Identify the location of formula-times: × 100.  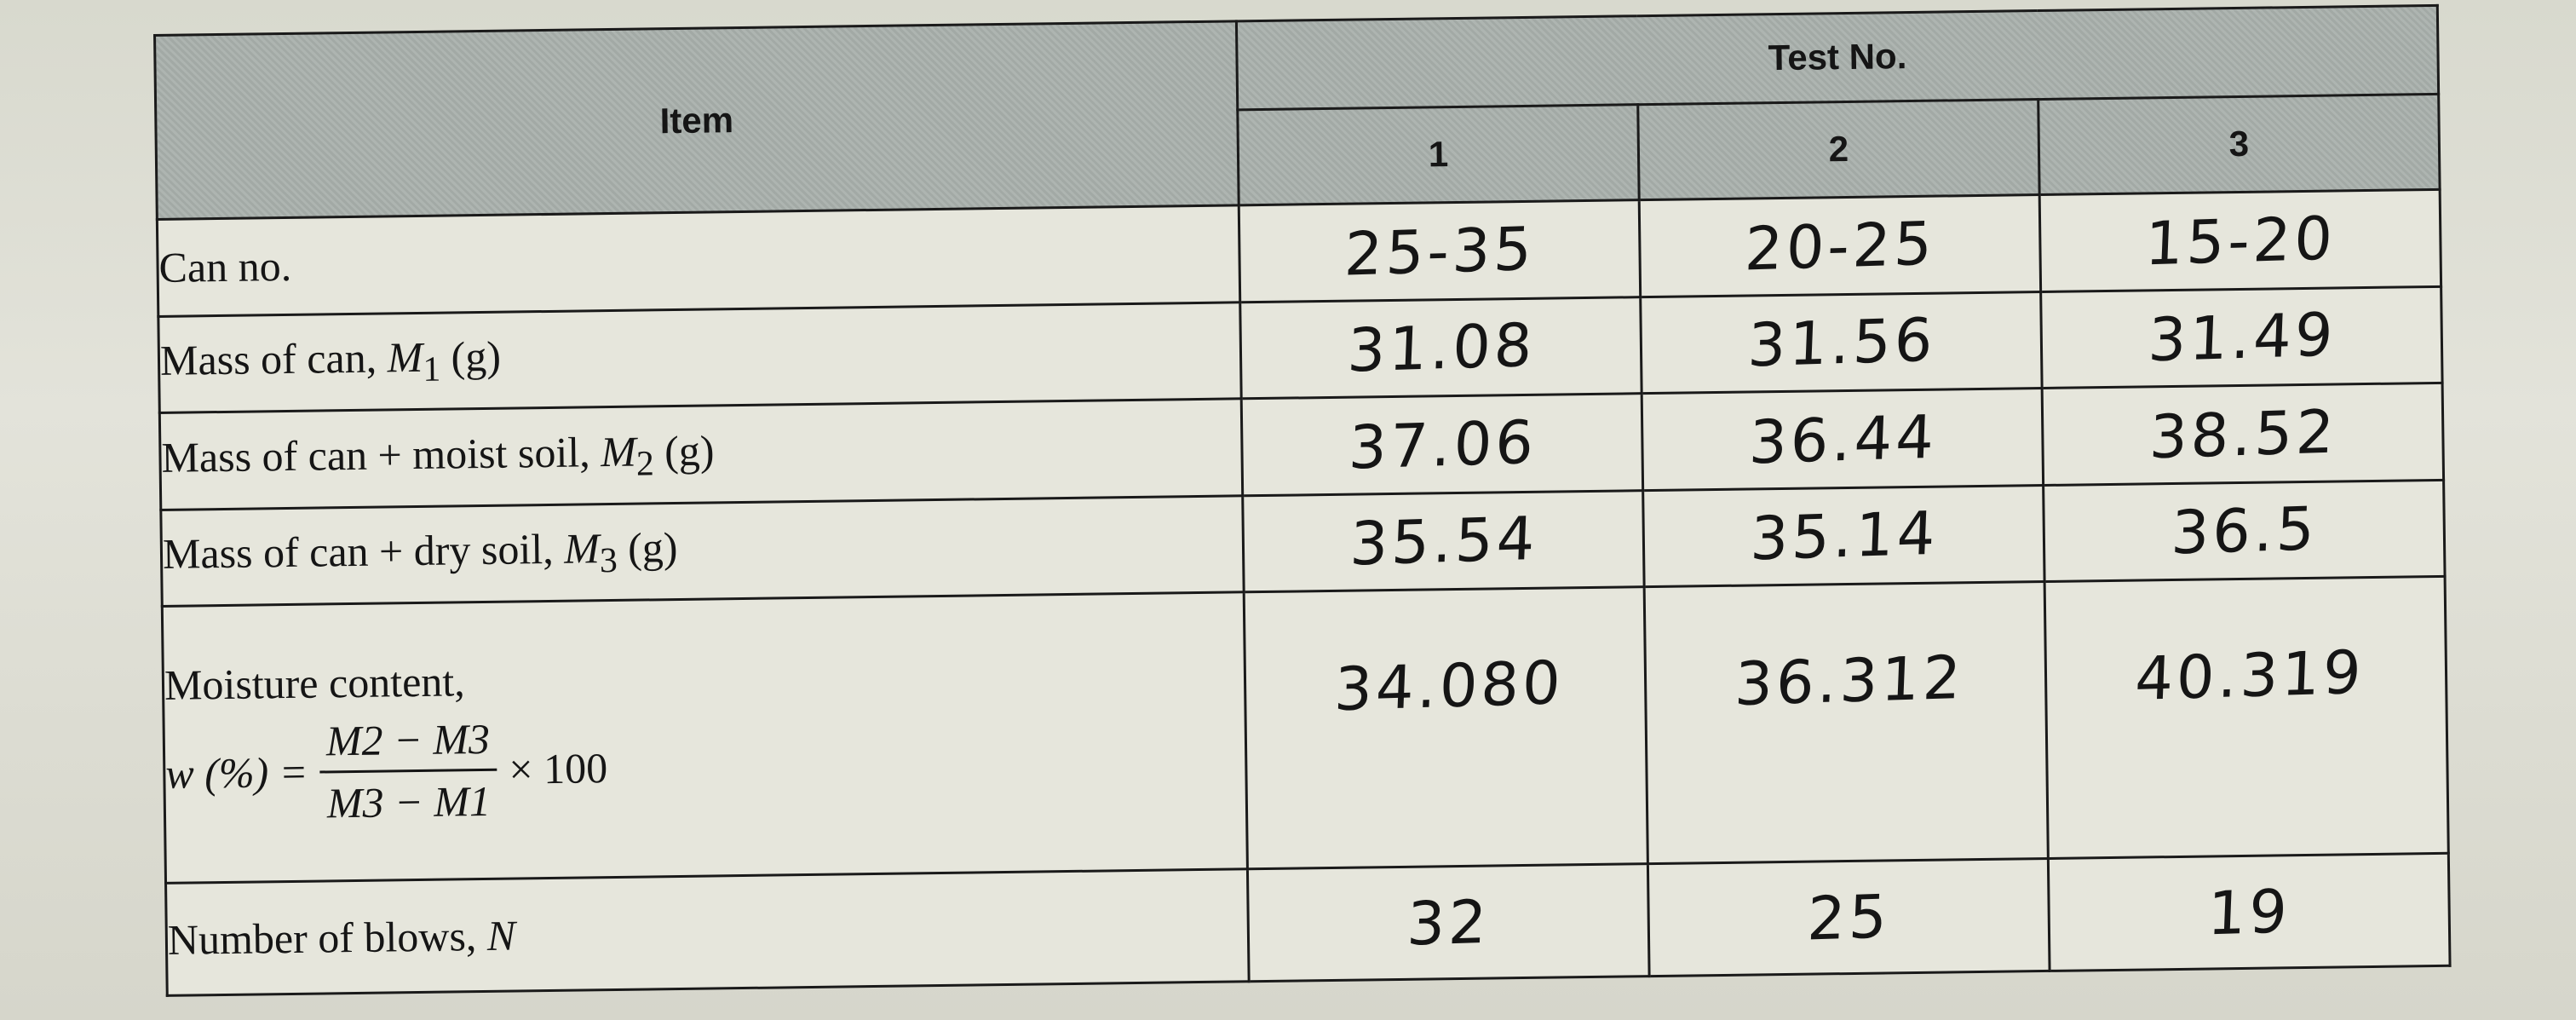
(558, 768).